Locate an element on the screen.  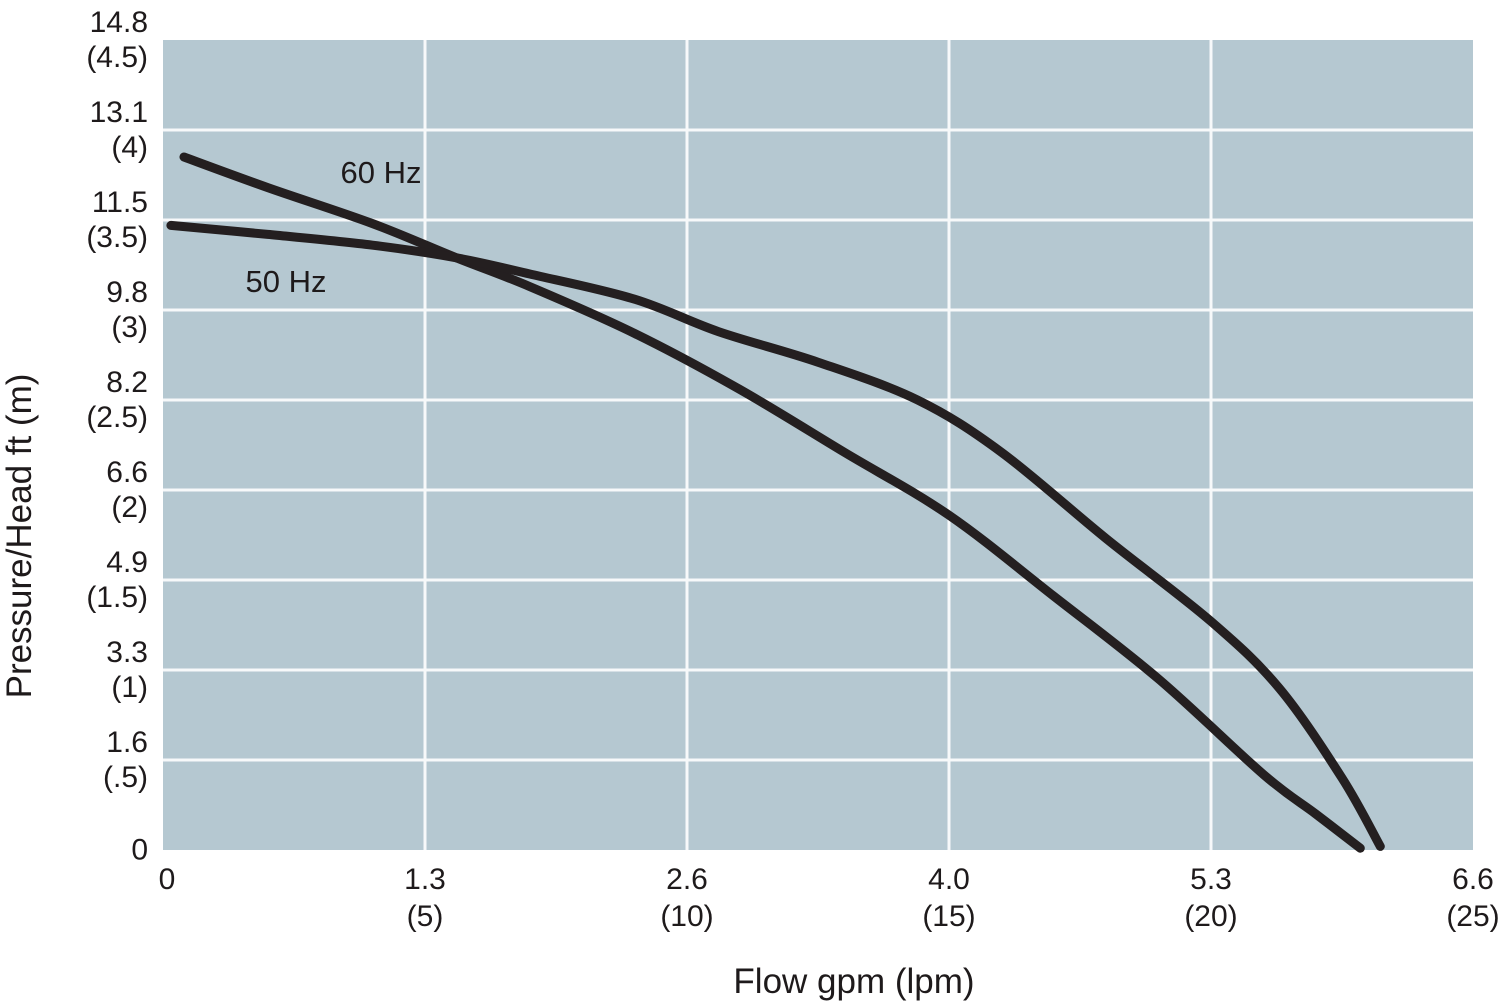
y-tick-label: 1.6 (.5) is located at coordinates (125, 760).